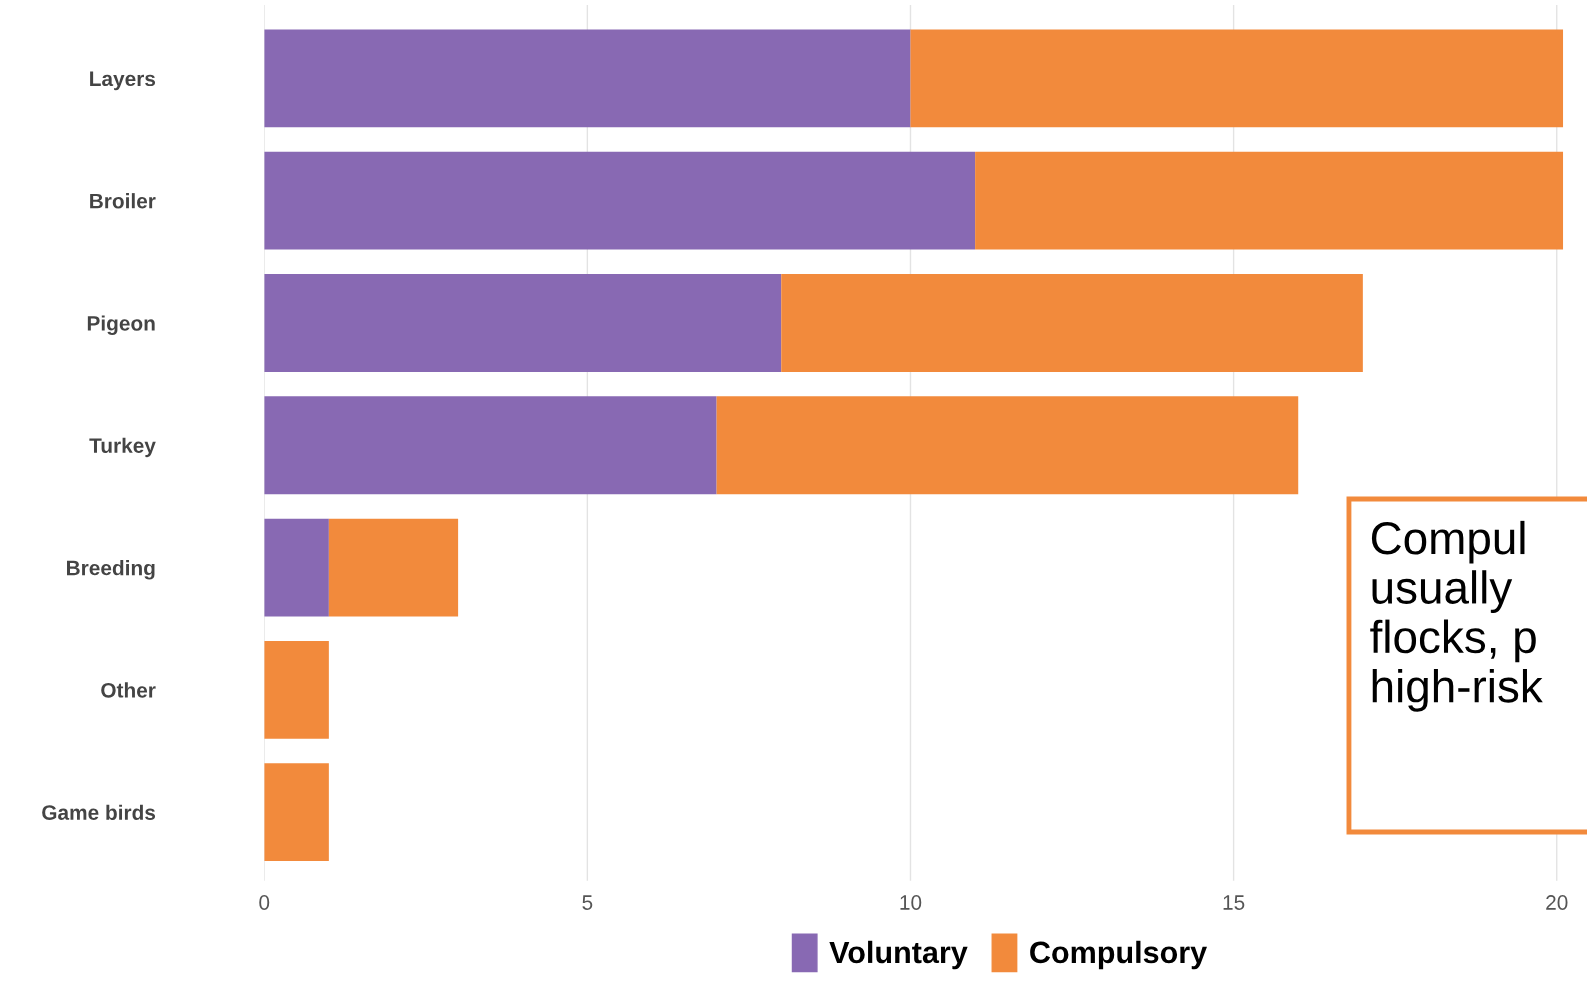 The image size is (1587, 994). Describe the element at coordinates (123, 81) in the screenshot. I see `y-tick-label: Layers` at that location.